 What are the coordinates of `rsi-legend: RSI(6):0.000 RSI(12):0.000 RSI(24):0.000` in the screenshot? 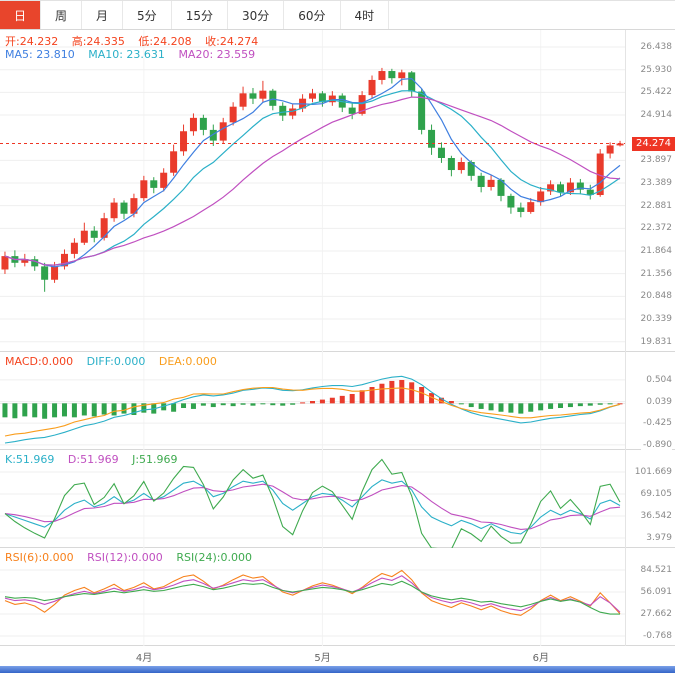 It's located at (133, 557).